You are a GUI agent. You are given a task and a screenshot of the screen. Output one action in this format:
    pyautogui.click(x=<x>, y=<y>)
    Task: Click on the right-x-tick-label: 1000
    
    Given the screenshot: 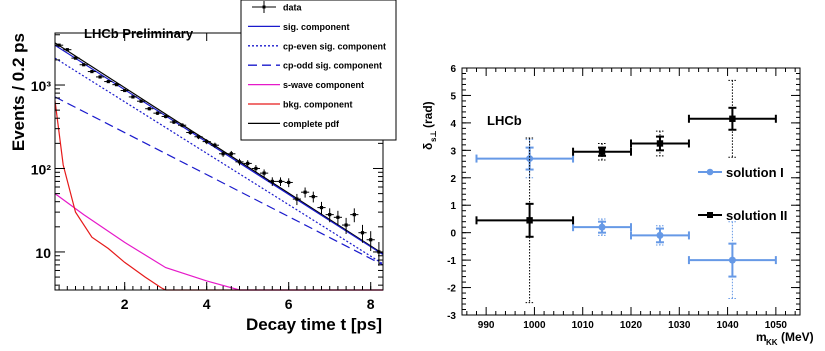 What is the action you would take?
    pyautogui.click(x=534, y=325)
    